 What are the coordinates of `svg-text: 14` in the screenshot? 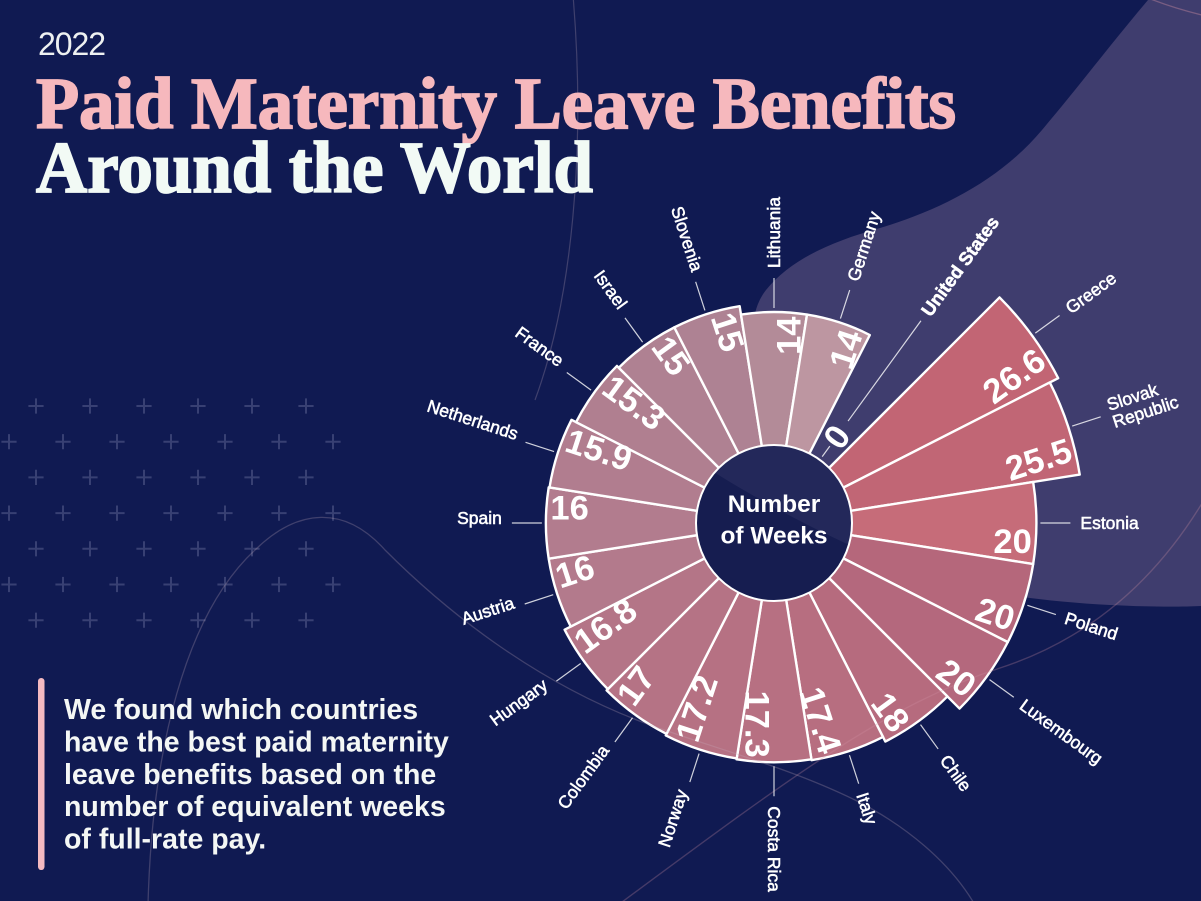 It's located at (789, 336).